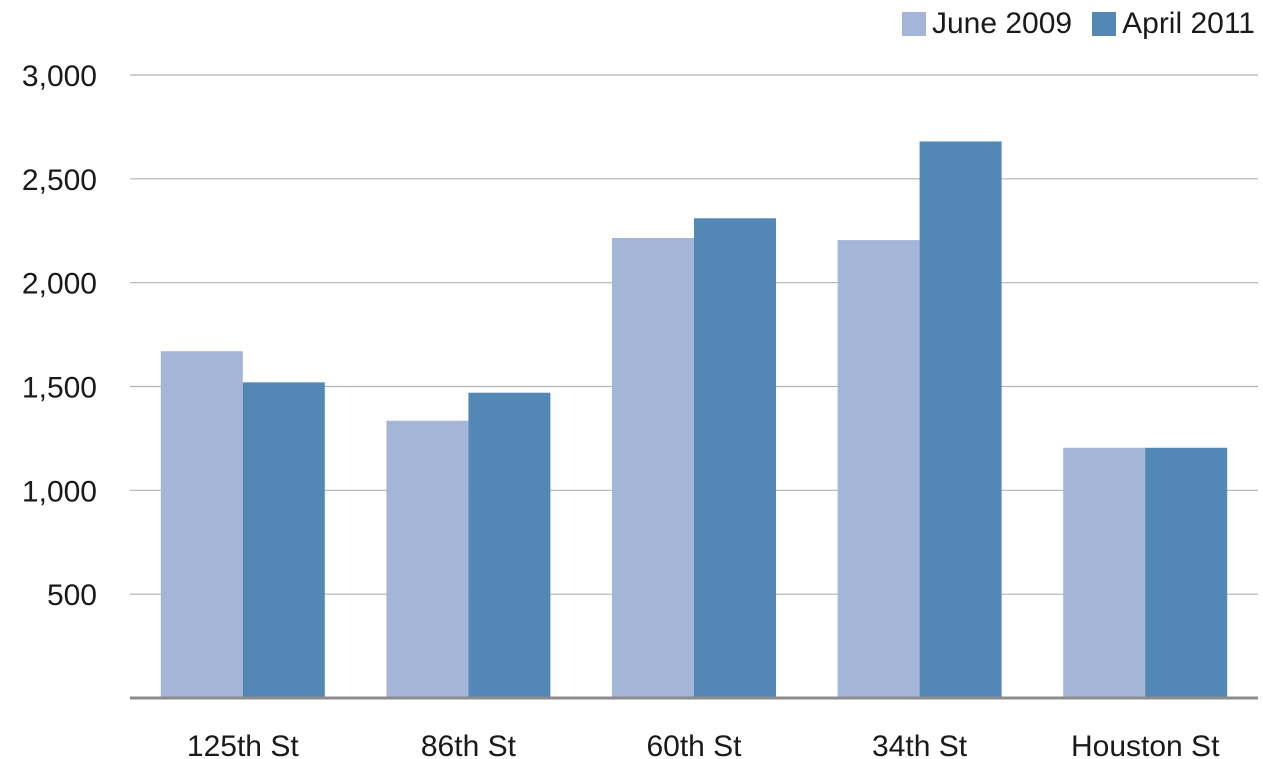 The width and height of the screenshot is (1263, 759). Describe the element at coordinates (72, 595) in the screenshot. I see `y-tick-label: 500` at that location.